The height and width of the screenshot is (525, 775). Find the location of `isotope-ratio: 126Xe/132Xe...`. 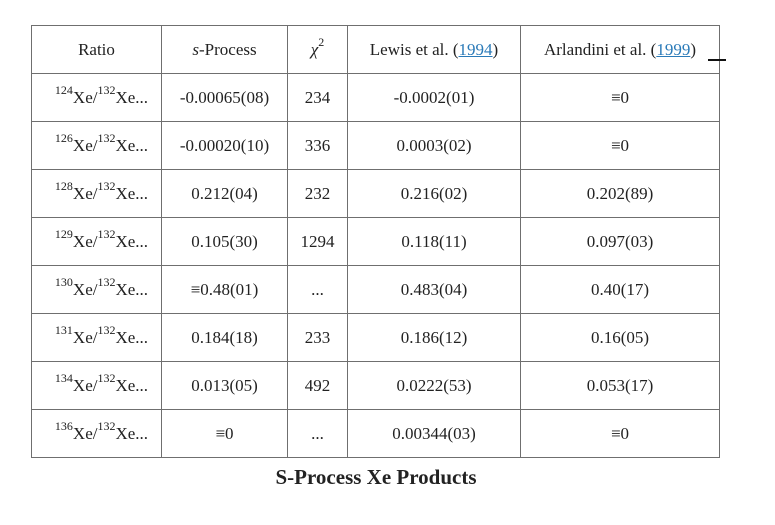

isotope-ratio: 126Xe/132Xe... is located at coordinates (100, 144).